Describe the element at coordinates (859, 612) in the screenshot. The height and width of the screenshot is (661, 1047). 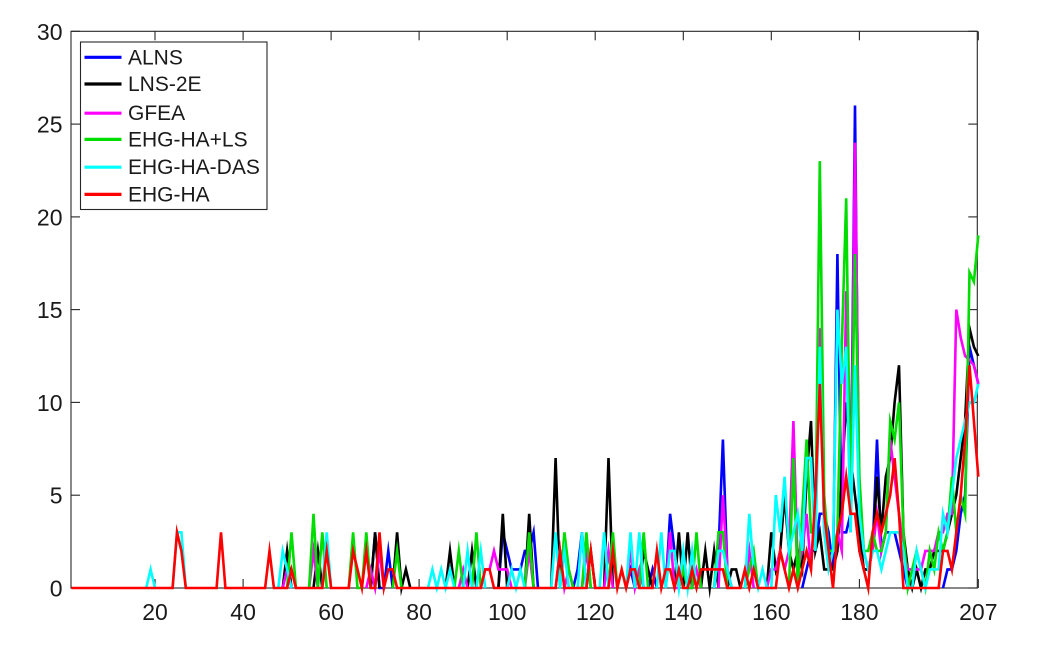
I see `svg-text: 180` at that location.